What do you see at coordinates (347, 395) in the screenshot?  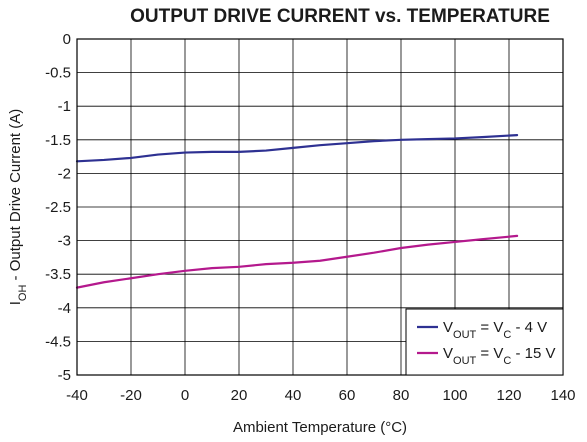 I see `x-tick-label: 60` at bounding box center [347, 395].